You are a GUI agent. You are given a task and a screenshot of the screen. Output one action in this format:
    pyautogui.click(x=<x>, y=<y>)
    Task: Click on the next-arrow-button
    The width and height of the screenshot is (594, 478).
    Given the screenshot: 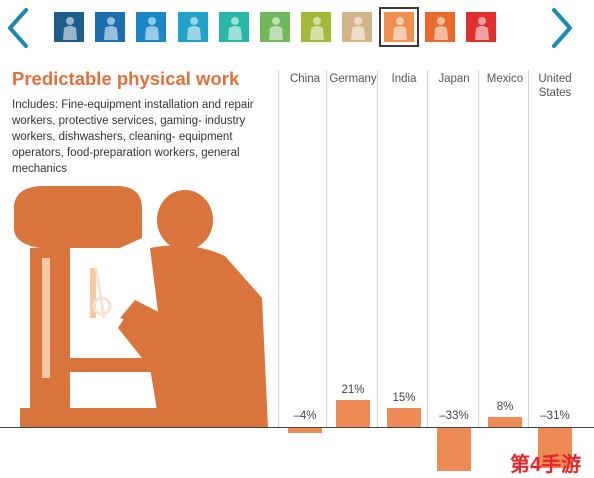 What is the action you would take?
    pyautogui.click(x=562, y=28)
    